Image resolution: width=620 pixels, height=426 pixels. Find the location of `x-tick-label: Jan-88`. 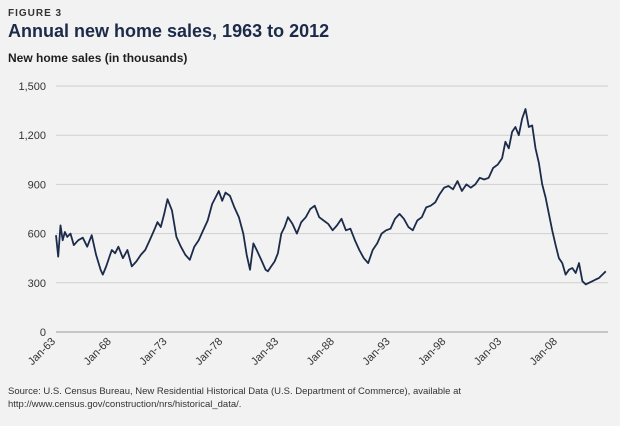

x-tick-label: Jan-88 is located at coordinates (321, 352).